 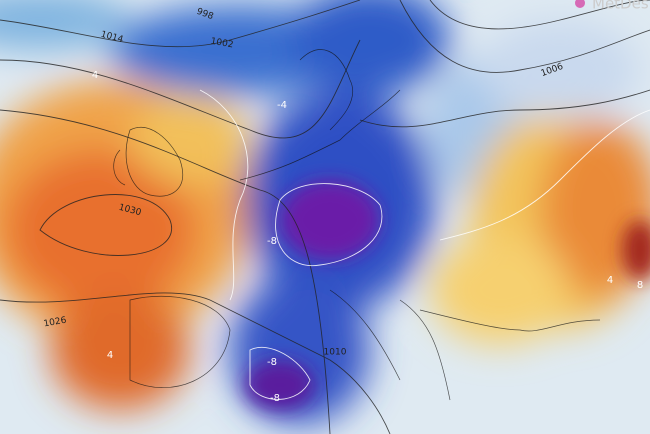 What do you see at coordinates (620, 6) in the screenshot?
I see `brand-name: MetDes` at bounding box center [620, 6].